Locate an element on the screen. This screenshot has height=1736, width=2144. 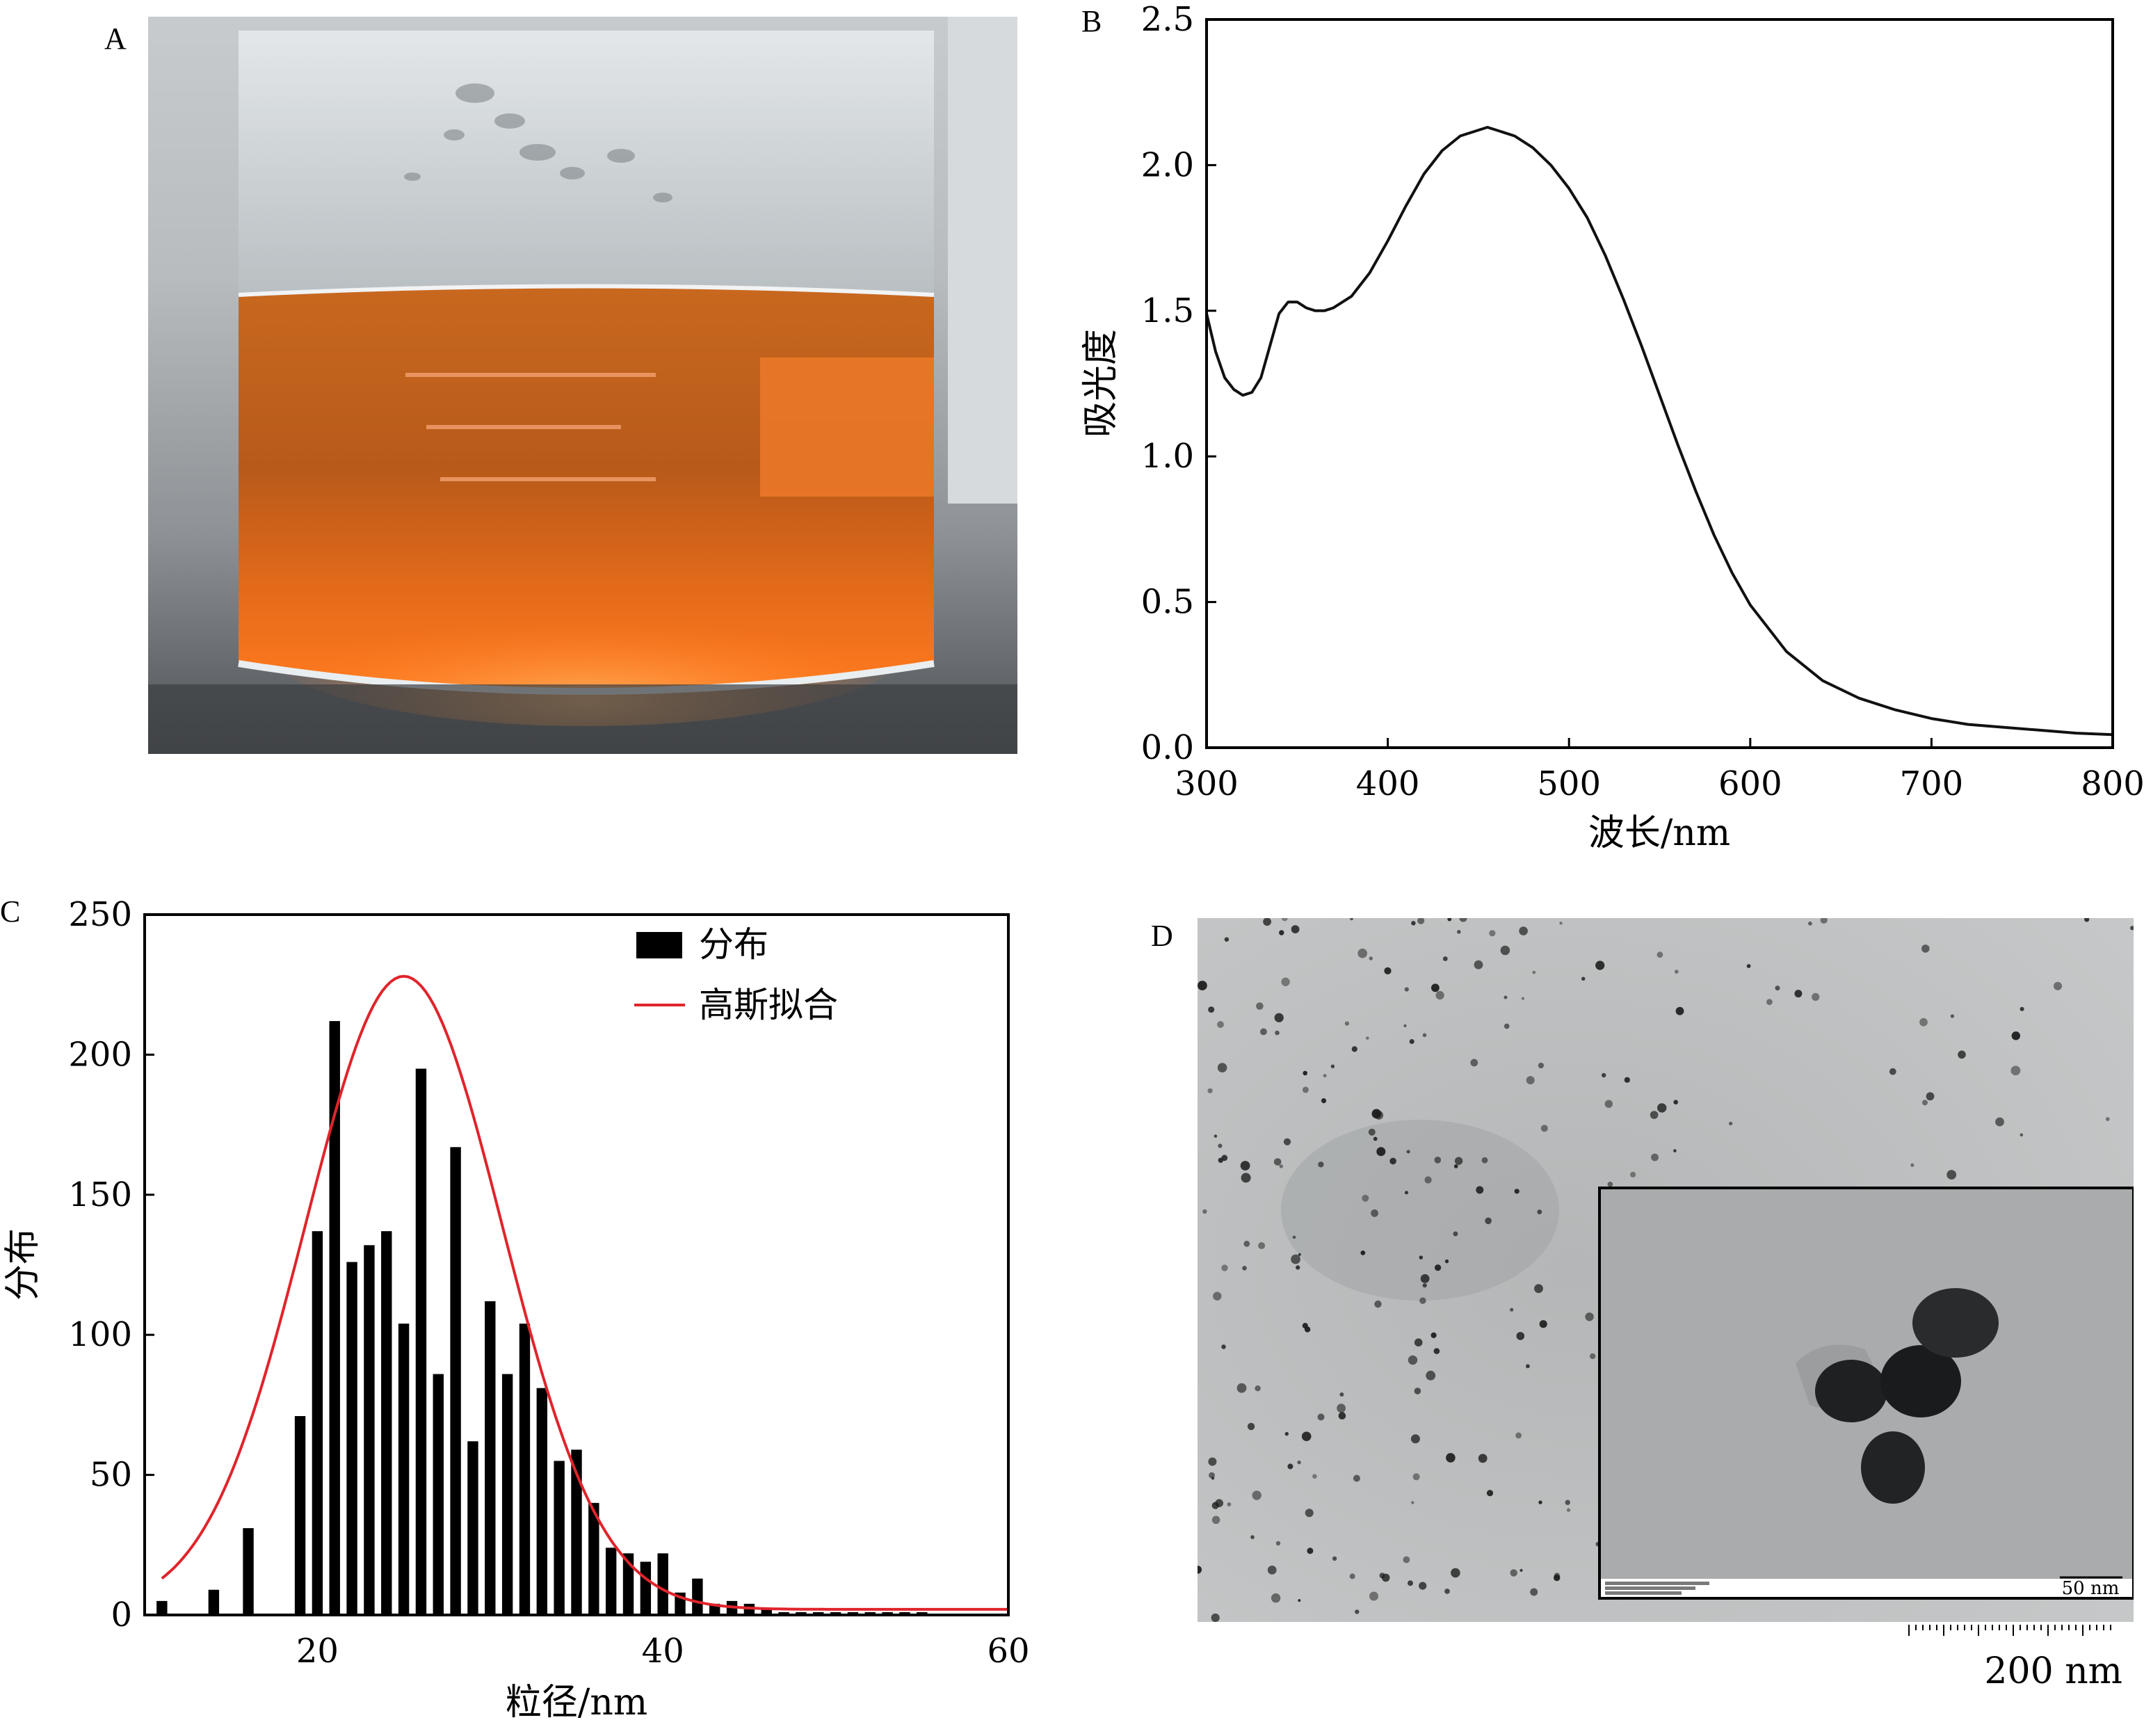
y-tick-label-1: 50 is located at coordinates (111, 1475).